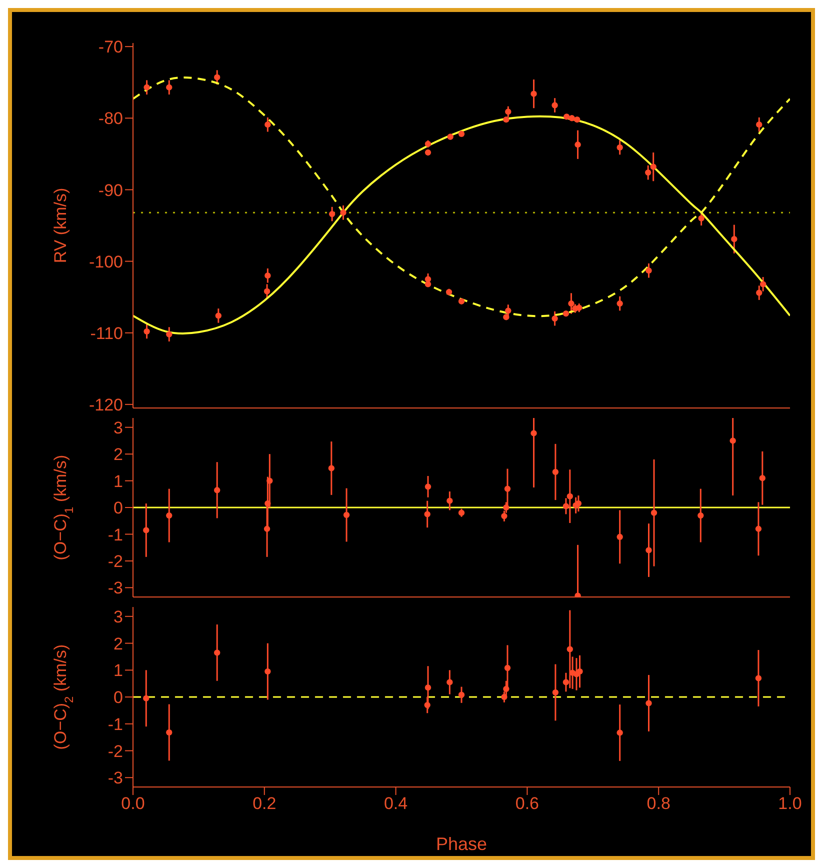 Image resolution: width=823 pixels, height=868 pixels. What do you see at coordinates (133, 804) in the screenshot?
I see `x-tick-label: 0.0` at bounding box center [133, 804].